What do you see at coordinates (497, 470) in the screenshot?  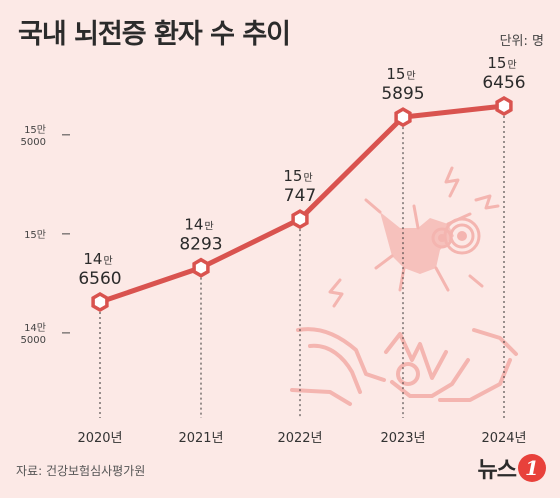 I see `logo-text: 뉴스` at bounding box center [497, 470].